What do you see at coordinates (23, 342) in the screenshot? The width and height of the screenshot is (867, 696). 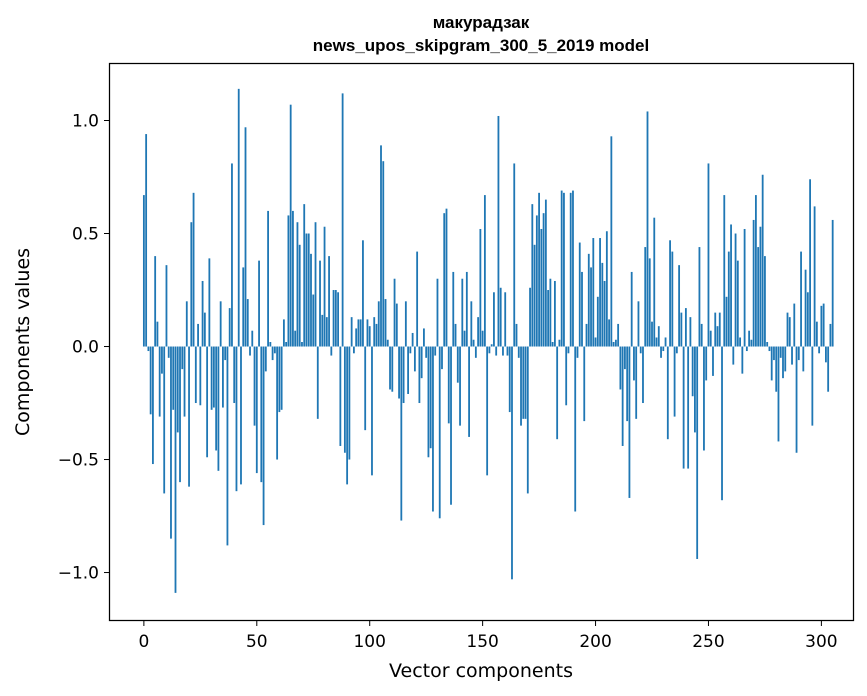 I see `y-axis-label: Components values` at bounding box center [23, 342].